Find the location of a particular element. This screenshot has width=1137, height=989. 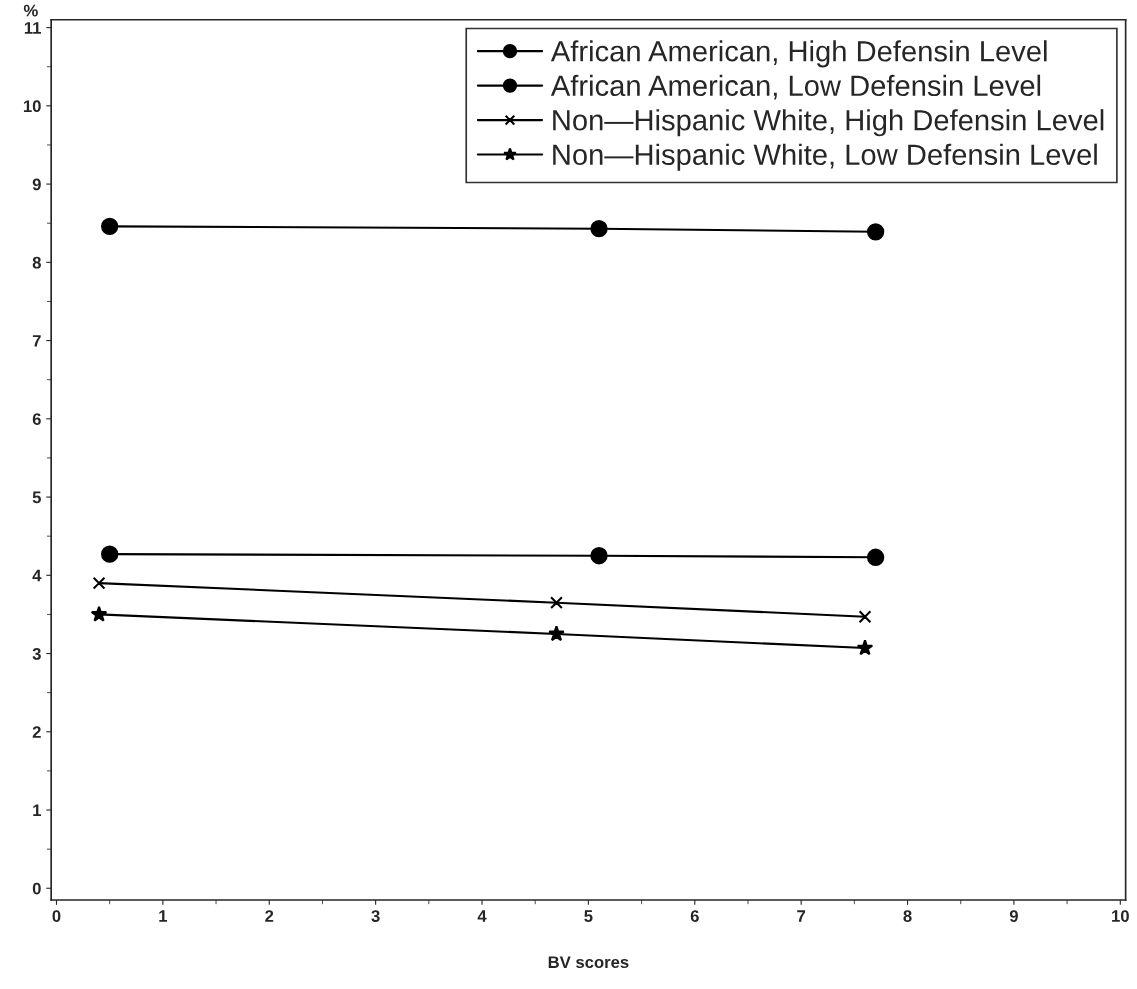

x-tick-label: 10 is located at coordinates (1120, 916).